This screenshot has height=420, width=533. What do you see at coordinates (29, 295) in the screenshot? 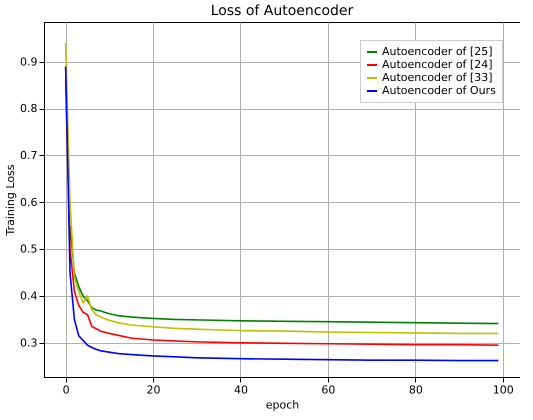
I see `y-tick-label: 0.4` at bounding box center [29, 295].